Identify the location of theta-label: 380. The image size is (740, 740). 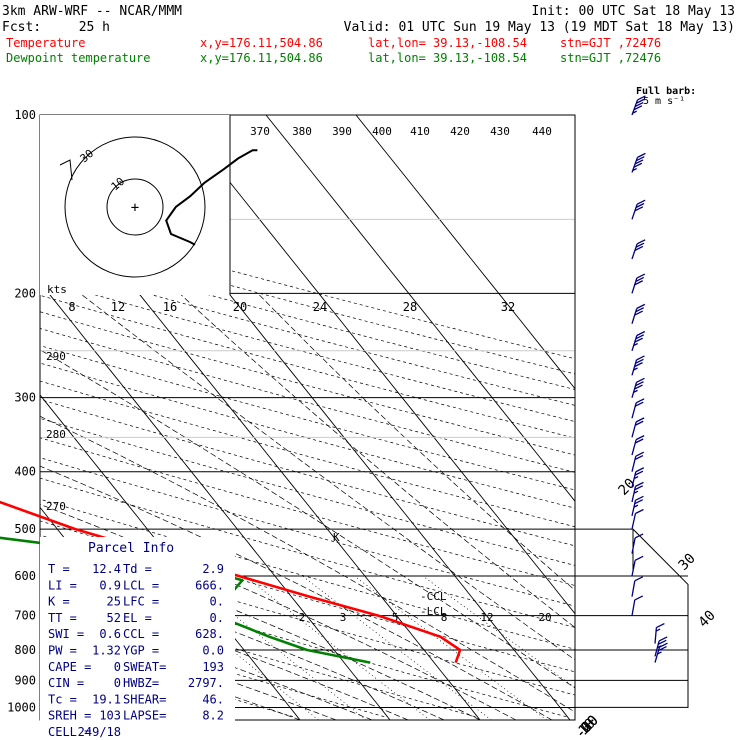
(302, 131).